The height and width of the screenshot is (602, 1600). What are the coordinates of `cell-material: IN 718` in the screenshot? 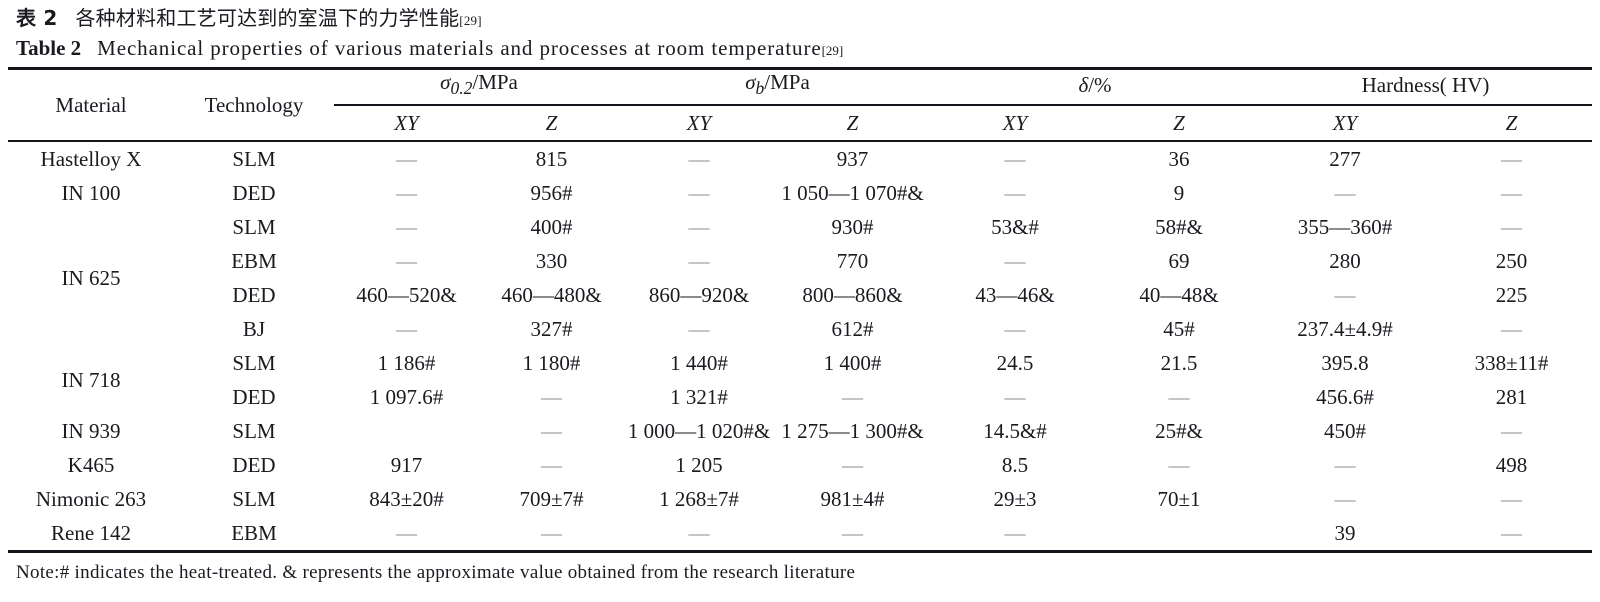 It's located at (91, 379).